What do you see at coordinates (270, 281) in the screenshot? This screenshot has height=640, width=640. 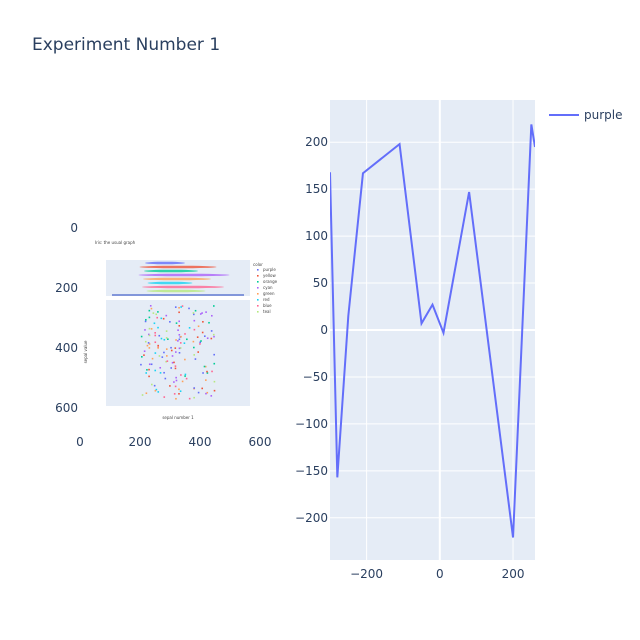 I see `embedded-legend-label: orange` at bounding box center [270, 281].